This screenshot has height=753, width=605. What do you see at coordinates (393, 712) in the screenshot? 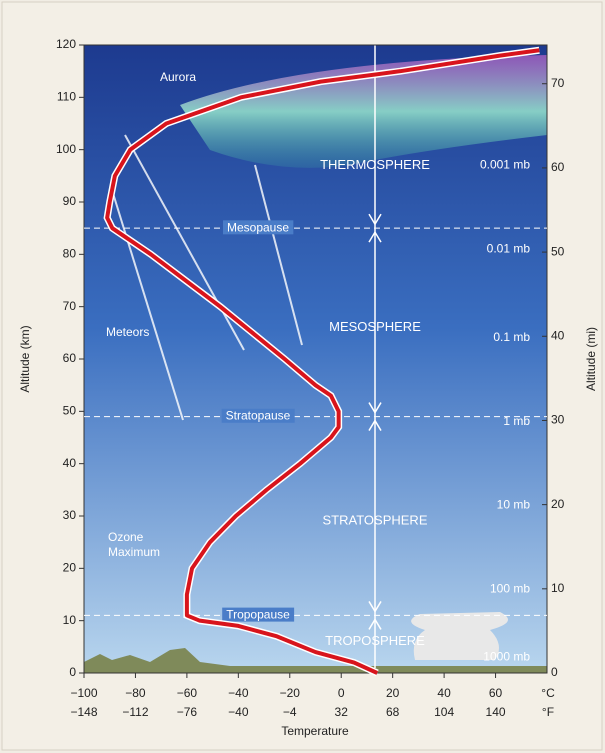
I see `x2-tick-label: 68` at bounding box center [393, 712].